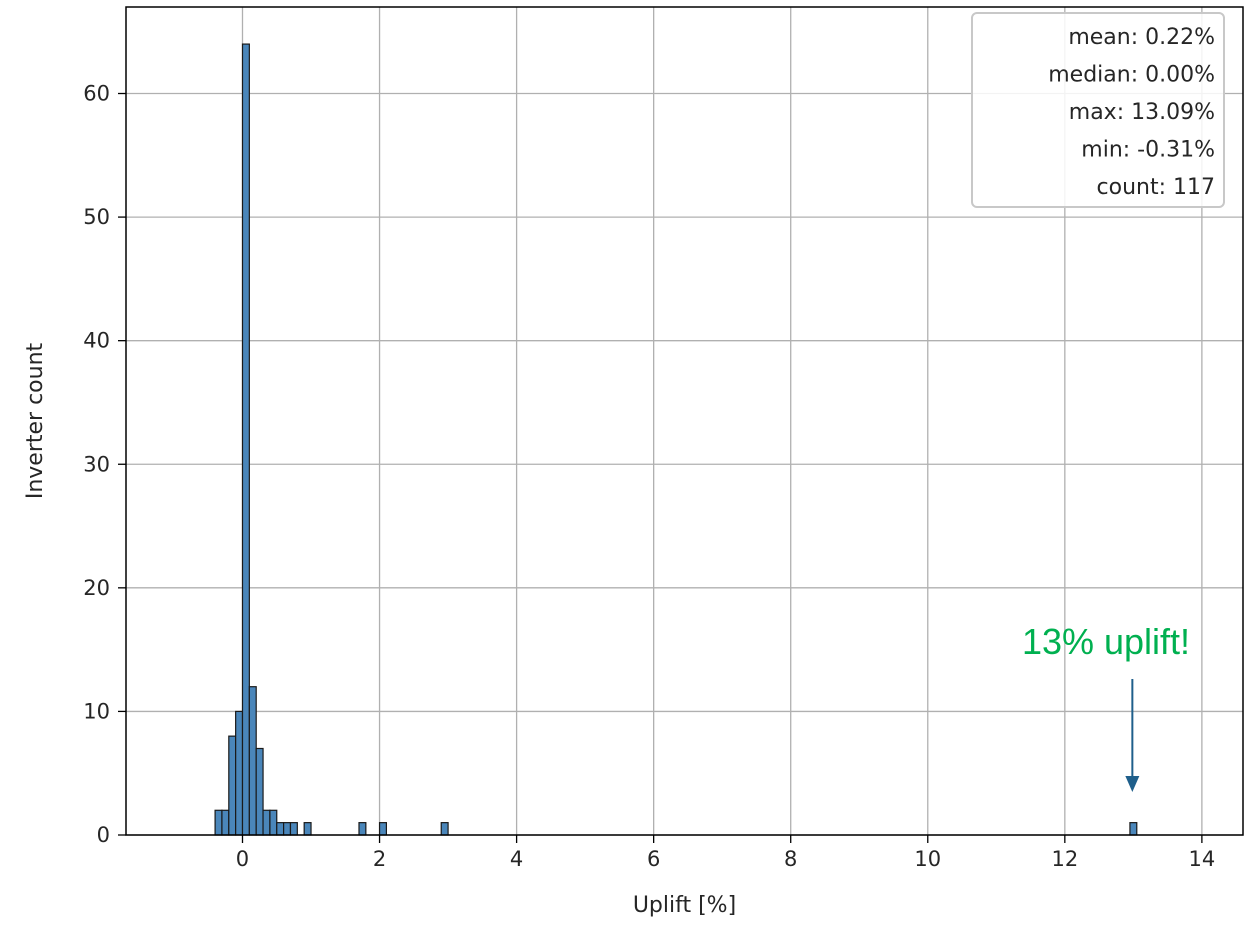 Image resolution: width=1248 pixels, height=931 pixels. I want to click on stats-count: count: 117, so click(1156, 187).